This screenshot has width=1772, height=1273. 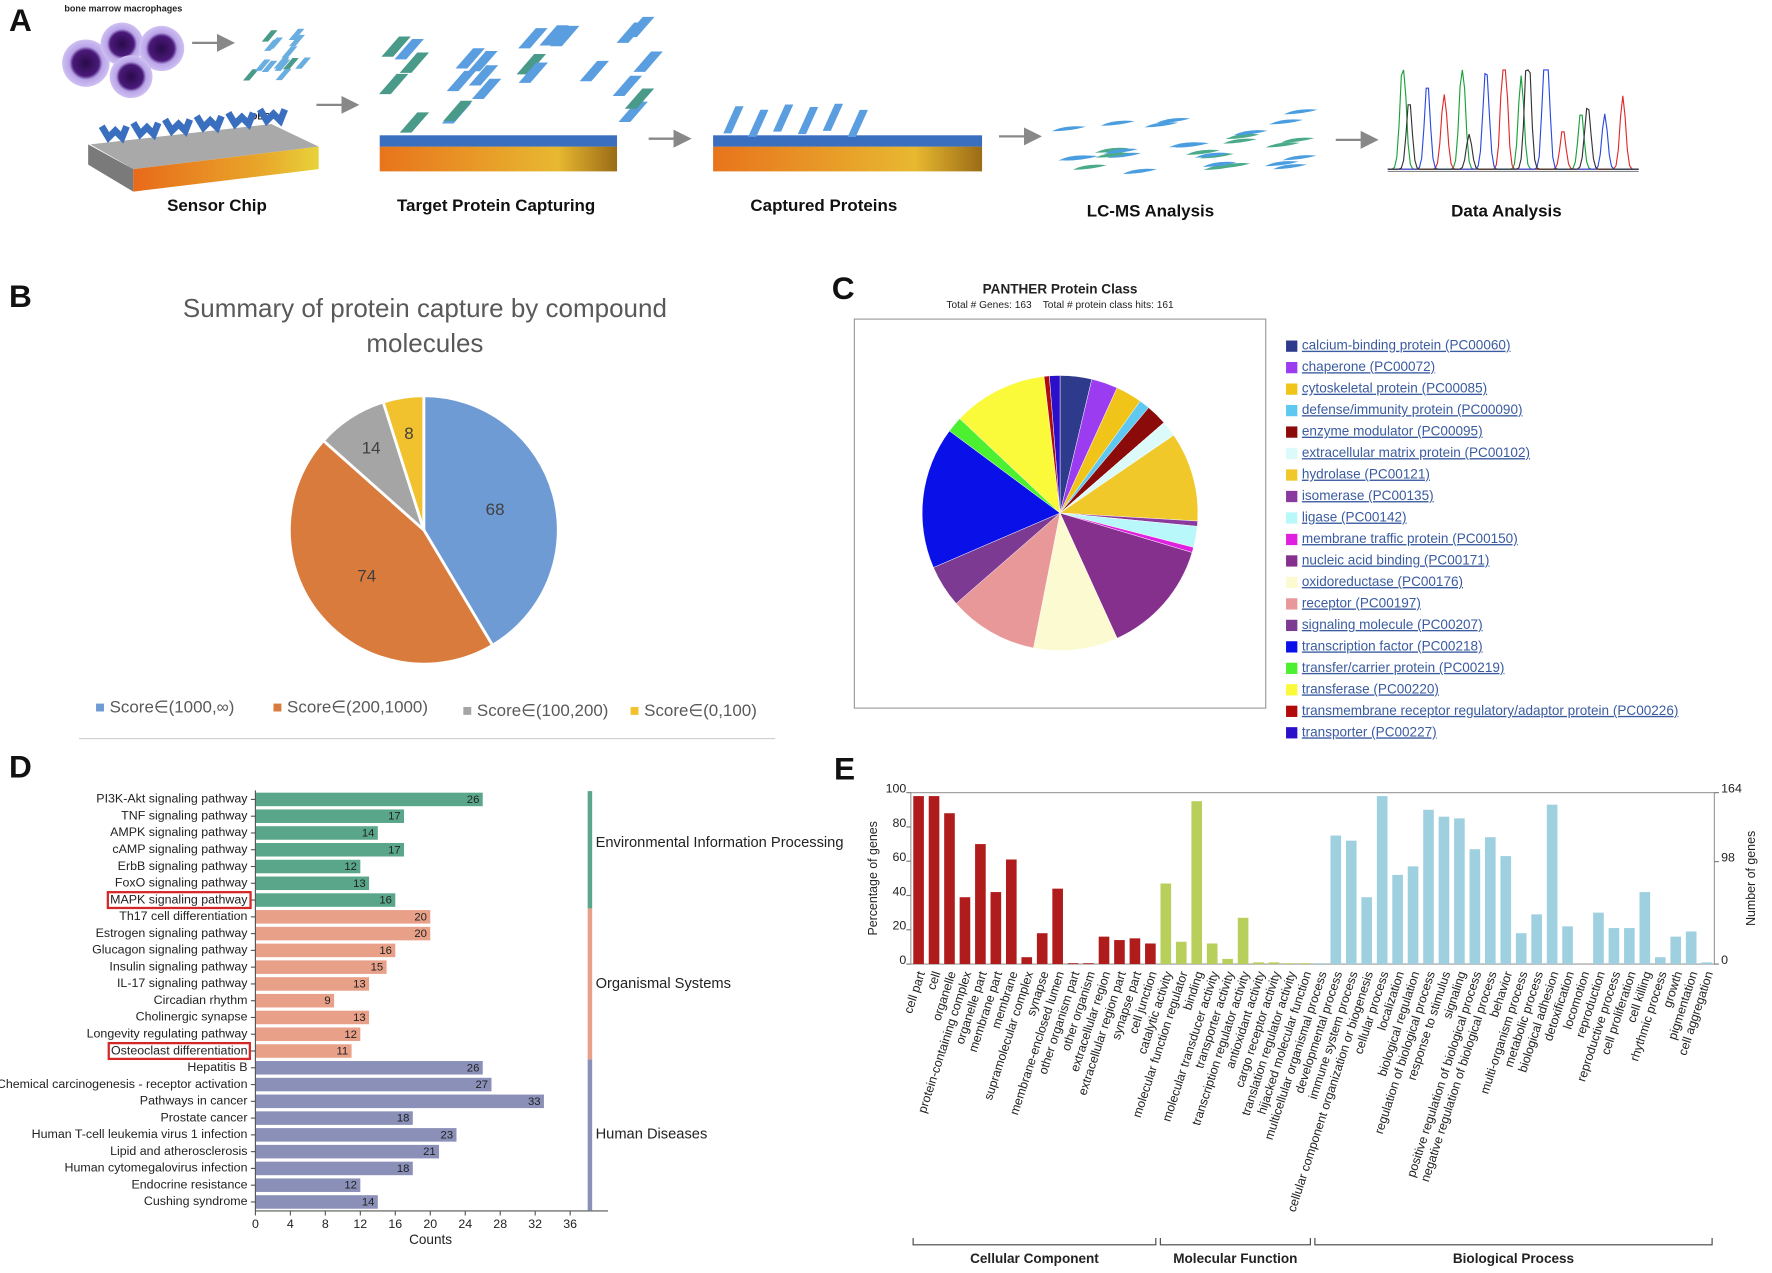 I want to click on category-label: Insulin signaling pathway, so click(x=178, y=966).